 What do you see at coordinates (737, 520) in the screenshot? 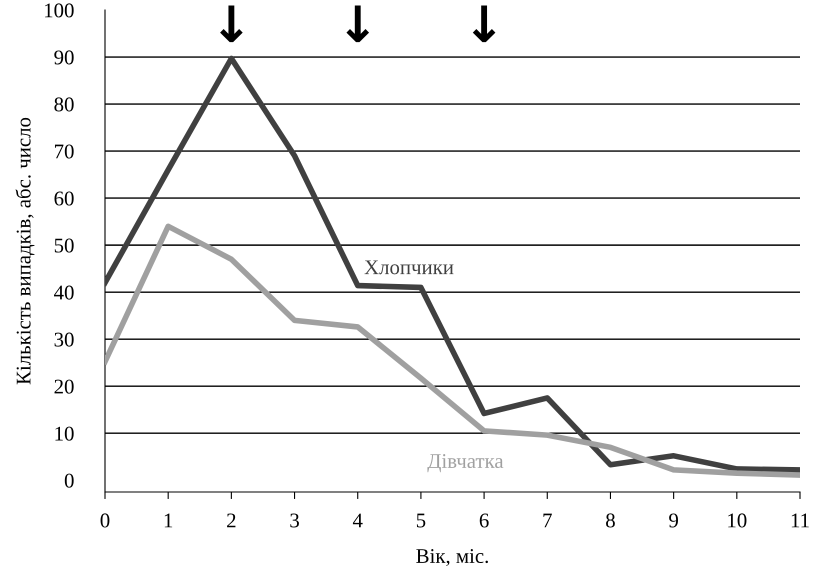
I see `x-tick-label: 10` at bounding box center [737, 520].